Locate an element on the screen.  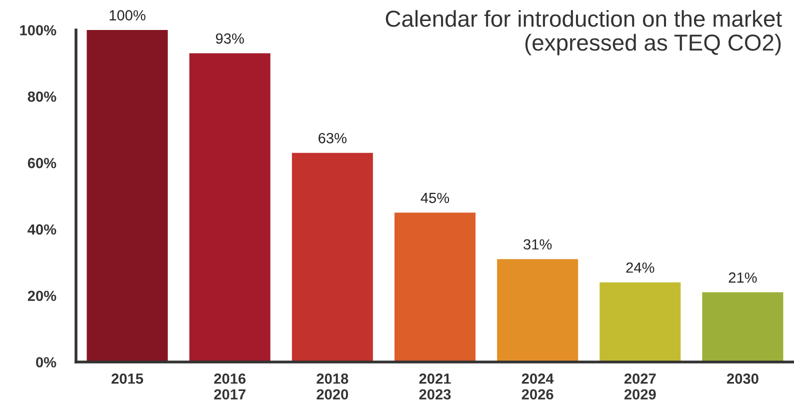
data-label: 21% is located at coordinates (742, 277).